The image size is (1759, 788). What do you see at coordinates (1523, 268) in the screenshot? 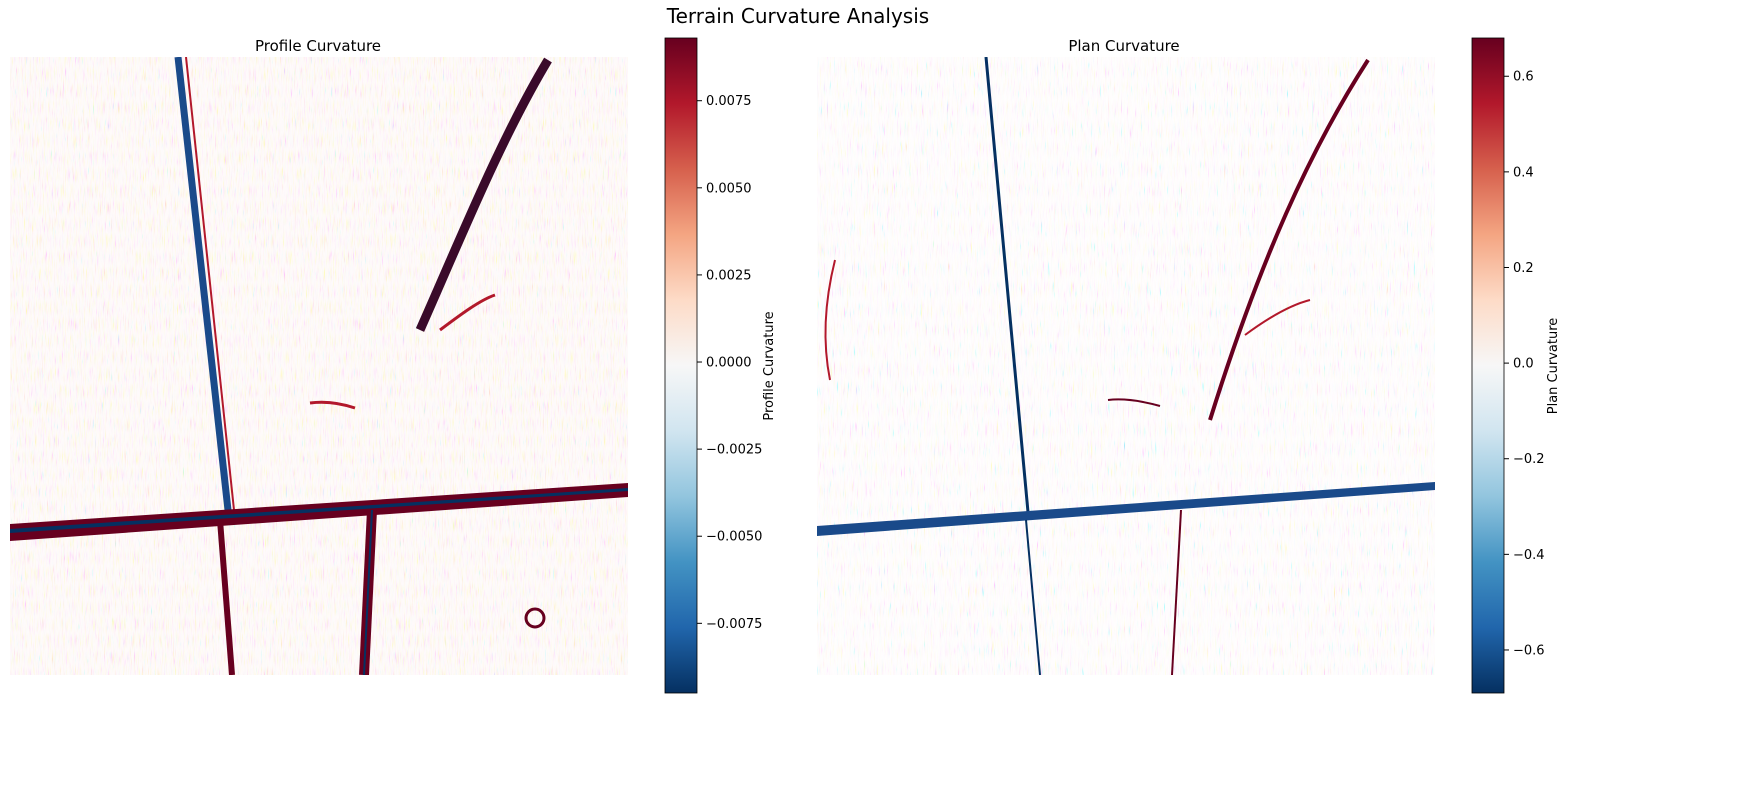
I see `colorbar-tick-label: 0.2` at bounding box center [1523, 268].